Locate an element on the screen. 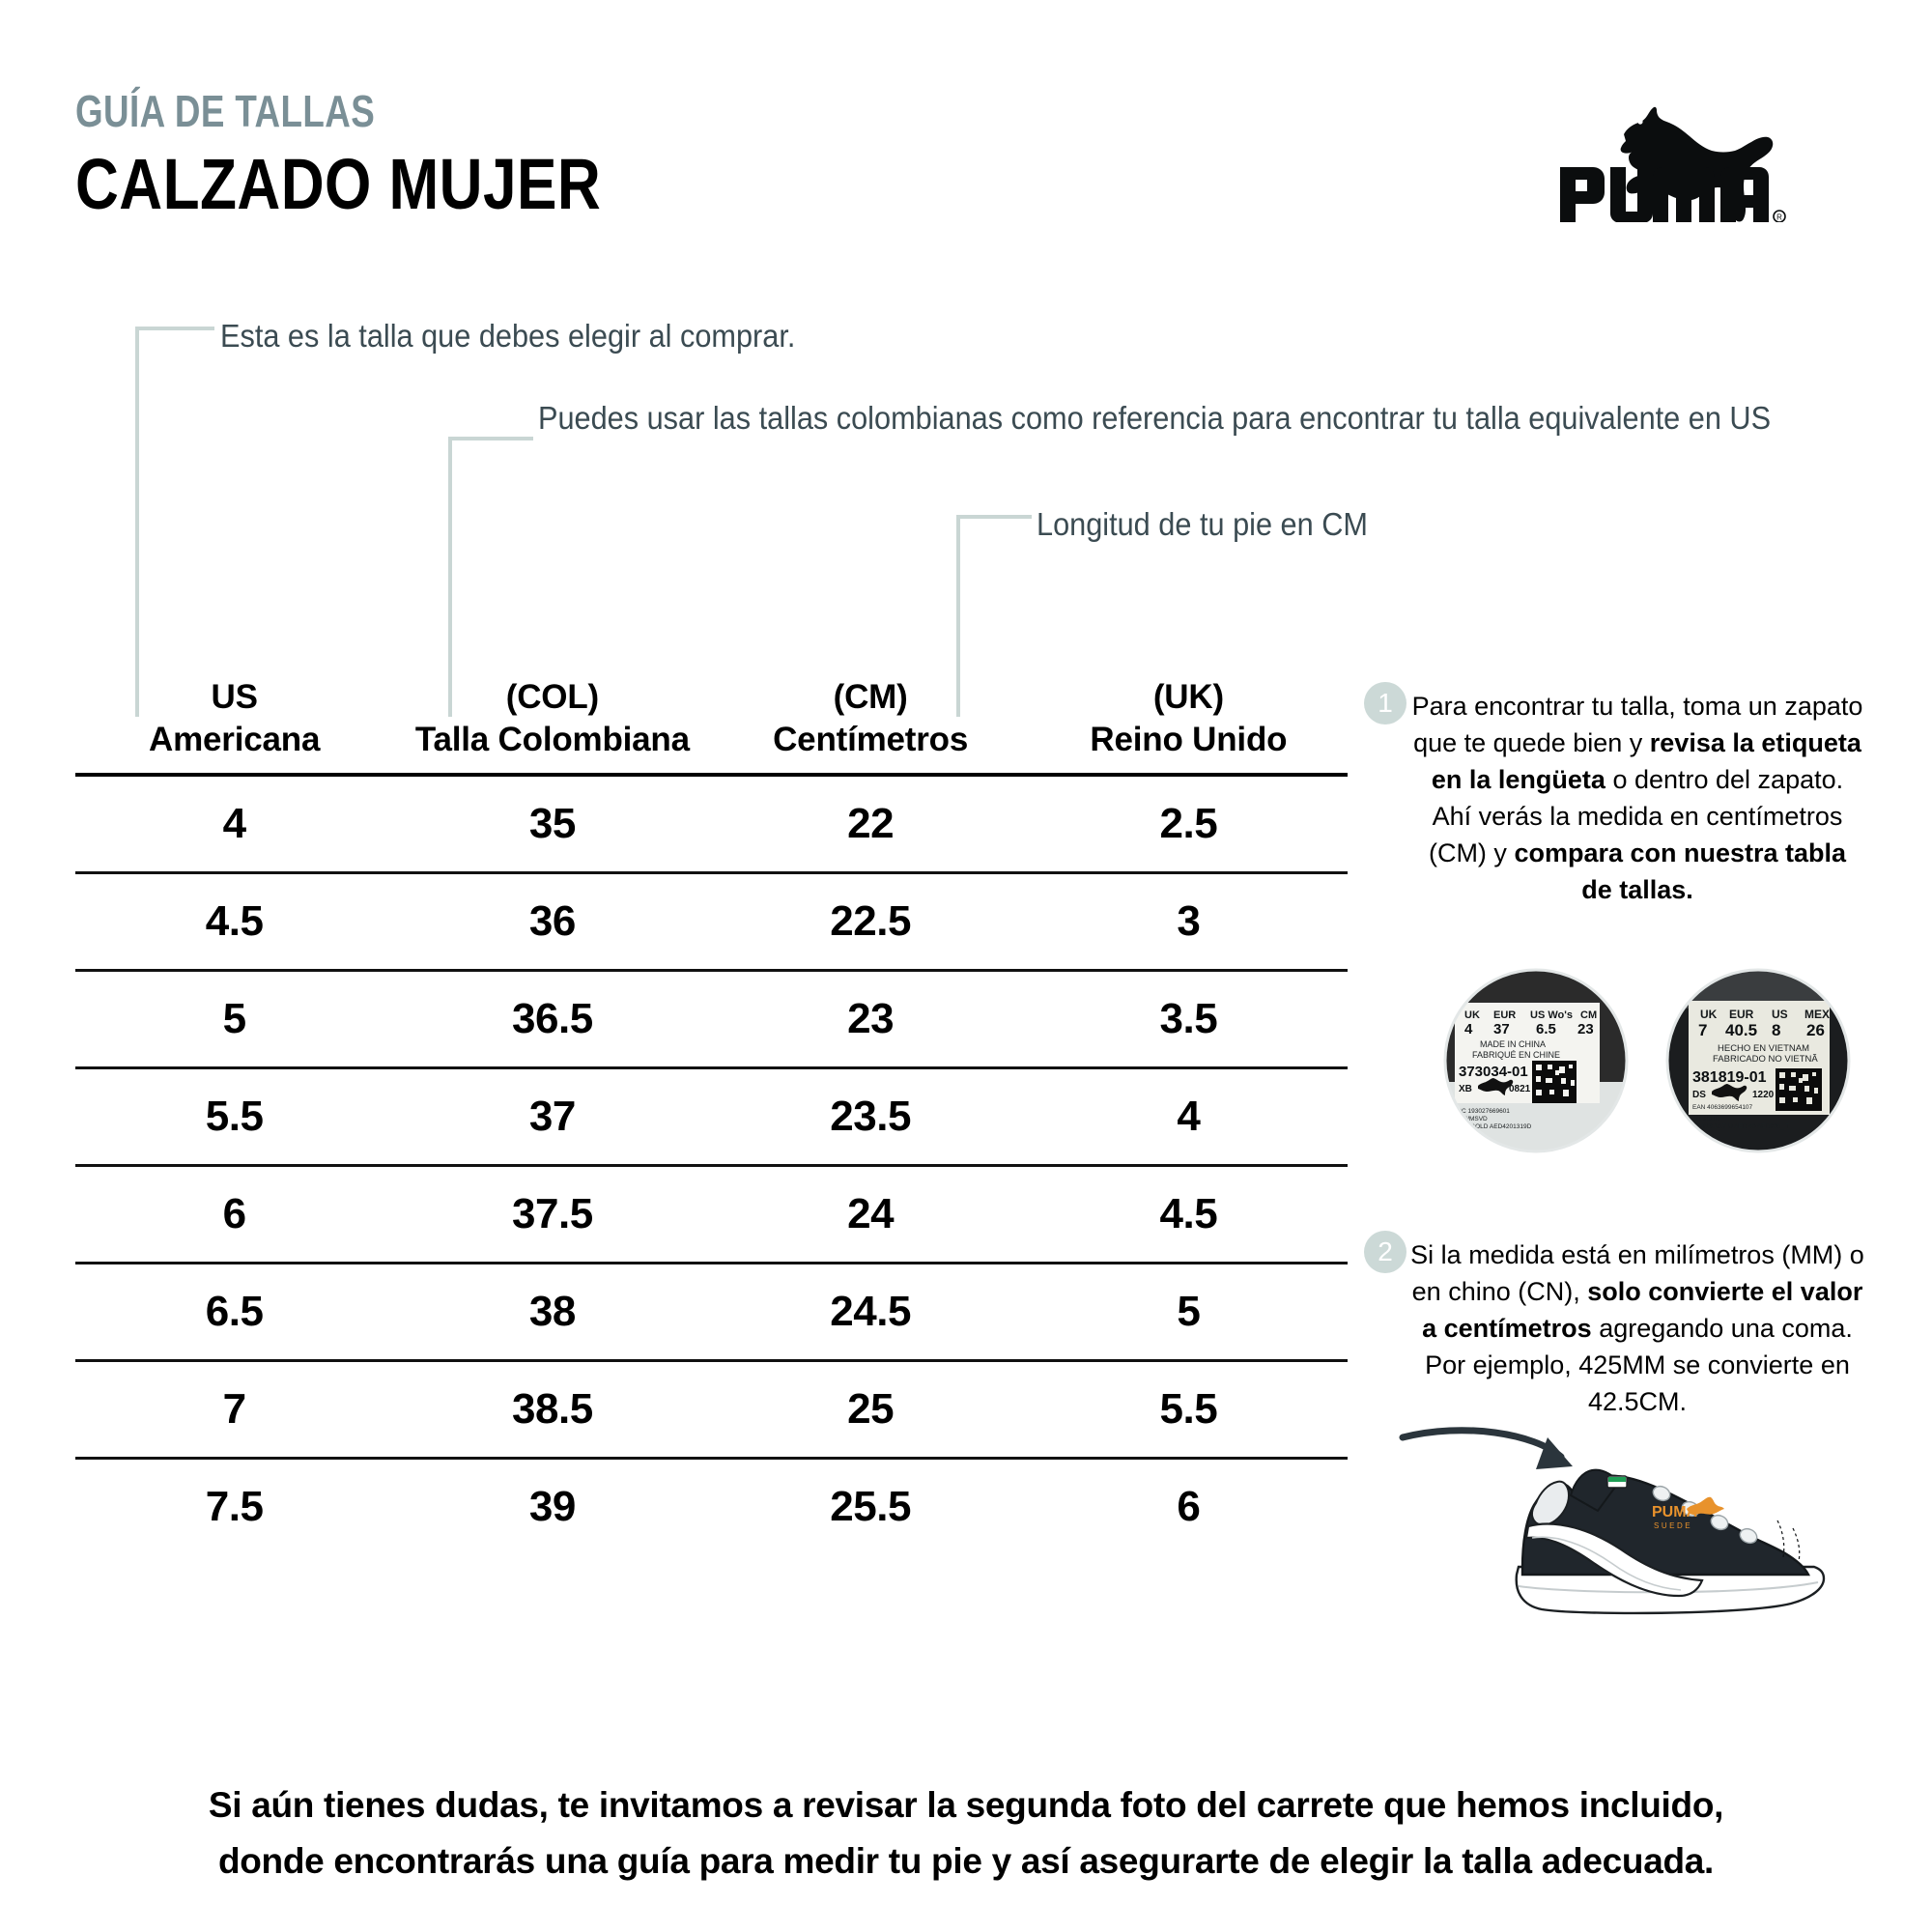 This screenshot has width=1932, height=1932. leader-line-col is located at coordinates (490, 577).